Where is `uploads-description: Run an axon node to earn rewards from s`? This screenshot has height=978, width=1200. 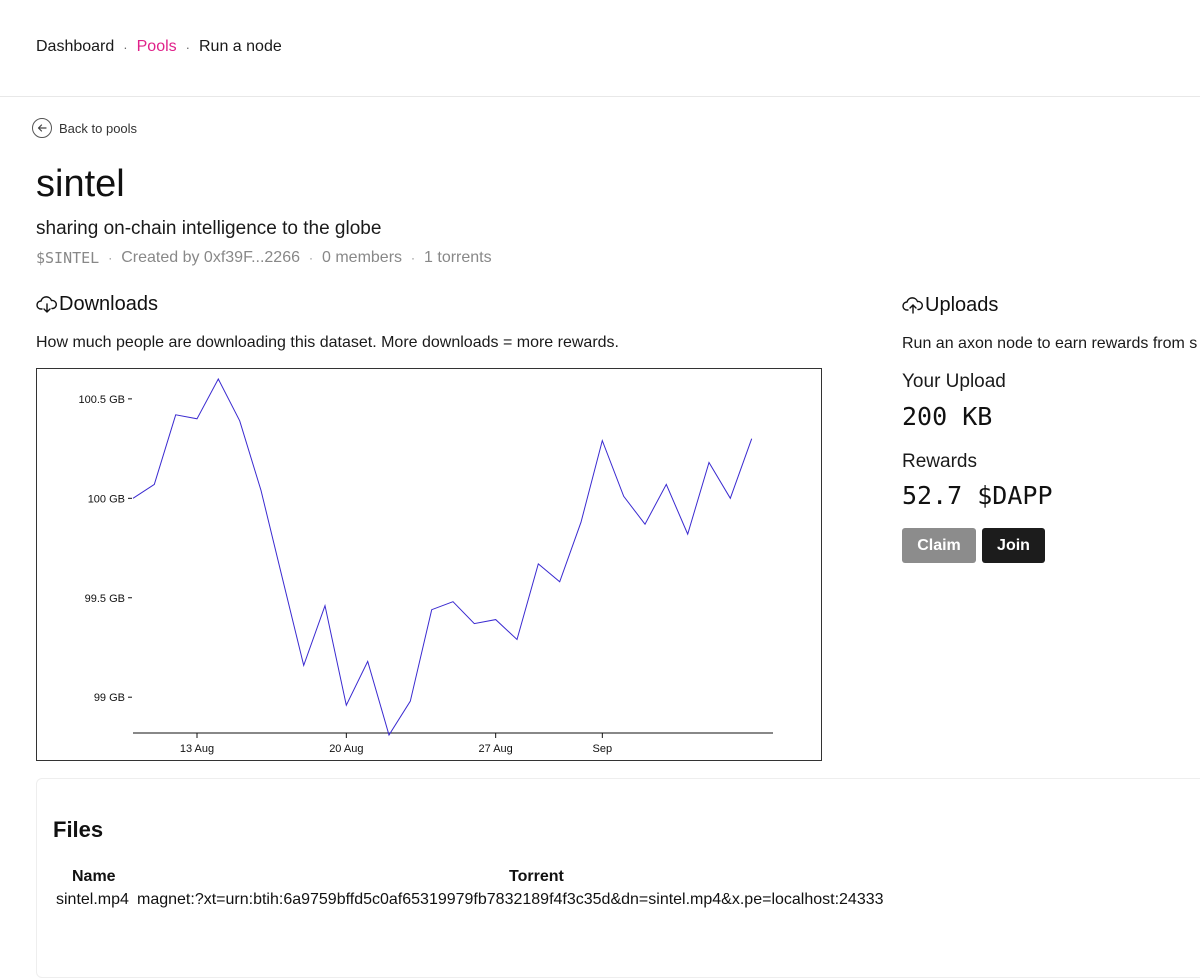 uploads-description: Run an axon node to earn rewards from s is located at coordinates (1050, 343).